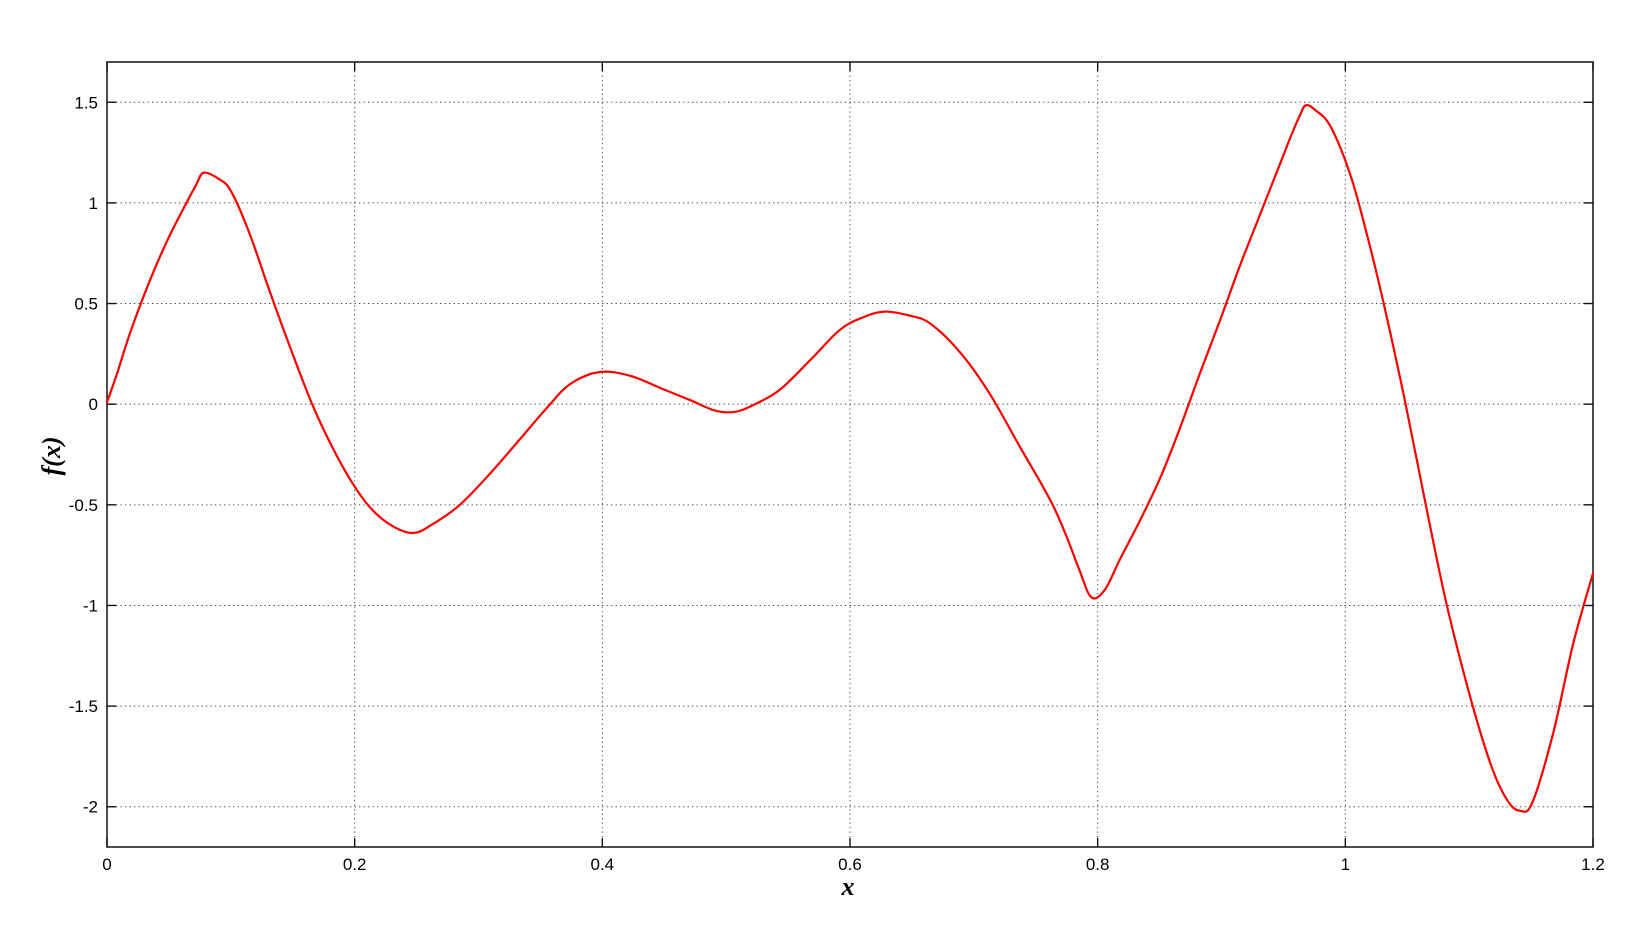 This screenshot has width=1632, height=945. What do you see at coordinates (355, 864) in the screenshot?
I see `x-tick-label: 0.2` at bounding box center [355, 864].